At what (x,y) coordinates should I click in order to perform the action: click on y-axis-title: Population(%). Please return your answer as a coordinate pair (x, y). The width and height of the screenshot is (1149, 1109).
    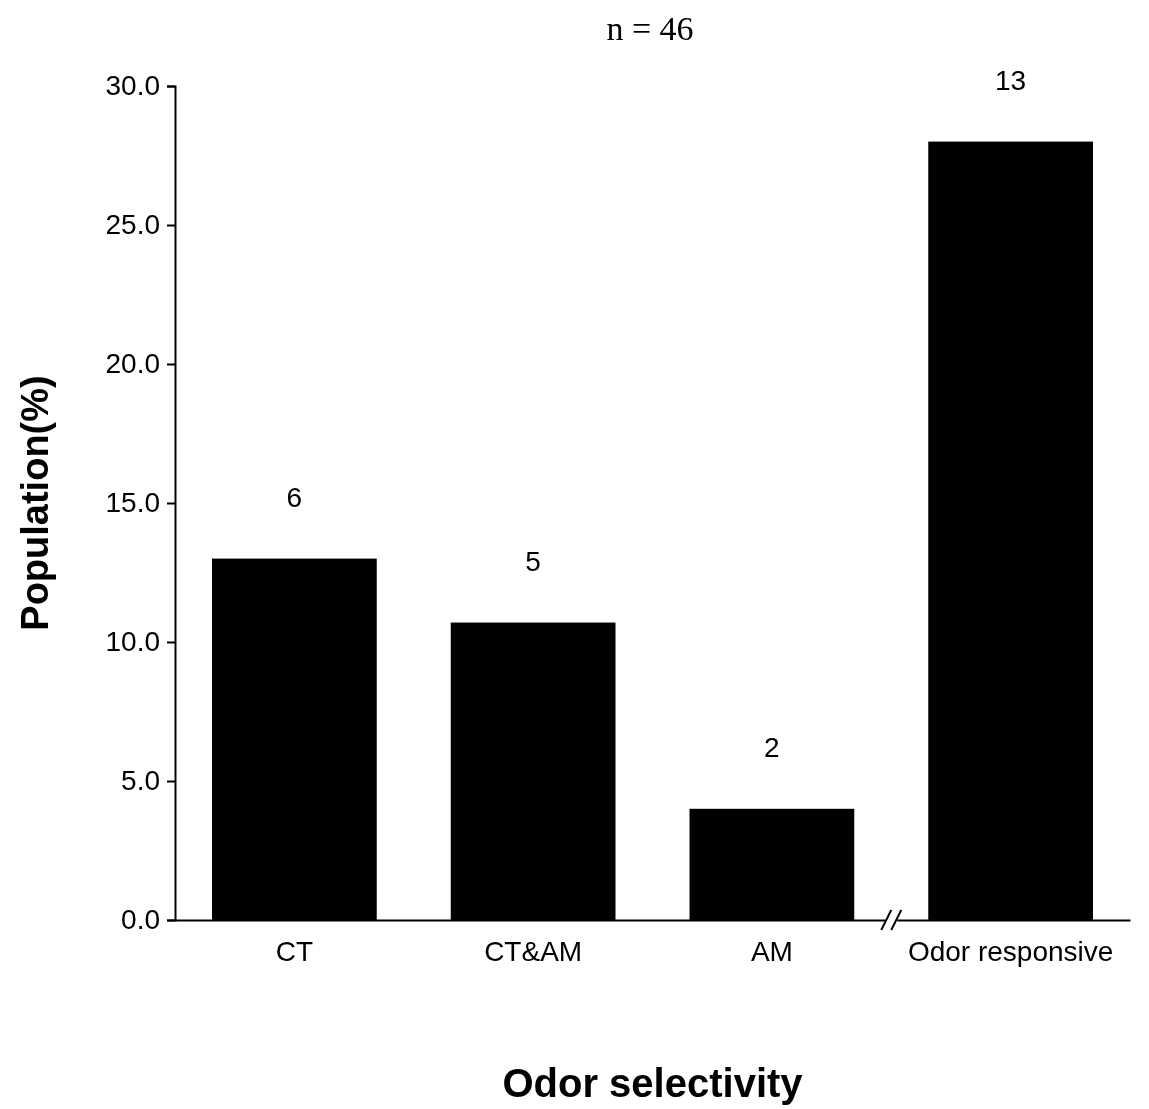
    Looking at the image, I should click on (35, 503).